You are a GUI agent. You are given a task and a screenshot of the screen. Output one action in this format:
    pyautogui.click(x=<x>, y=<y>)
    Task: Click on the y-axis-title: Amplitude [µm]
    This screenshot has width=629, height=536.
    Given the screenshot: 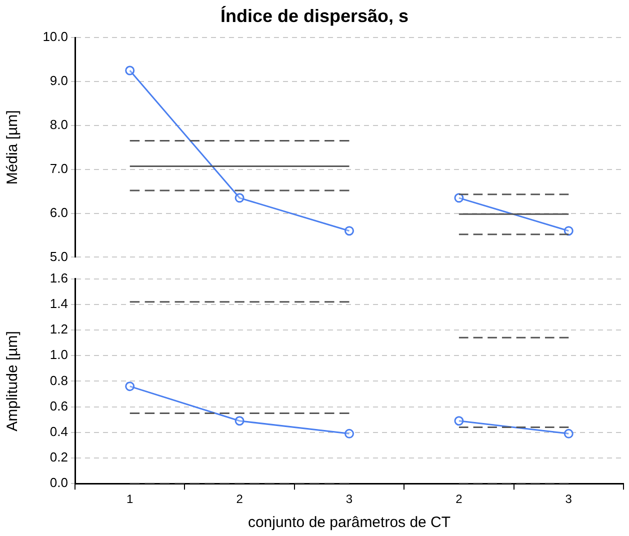 What is the action you would take?
    pyautogui.click(x=13, y=381)
    